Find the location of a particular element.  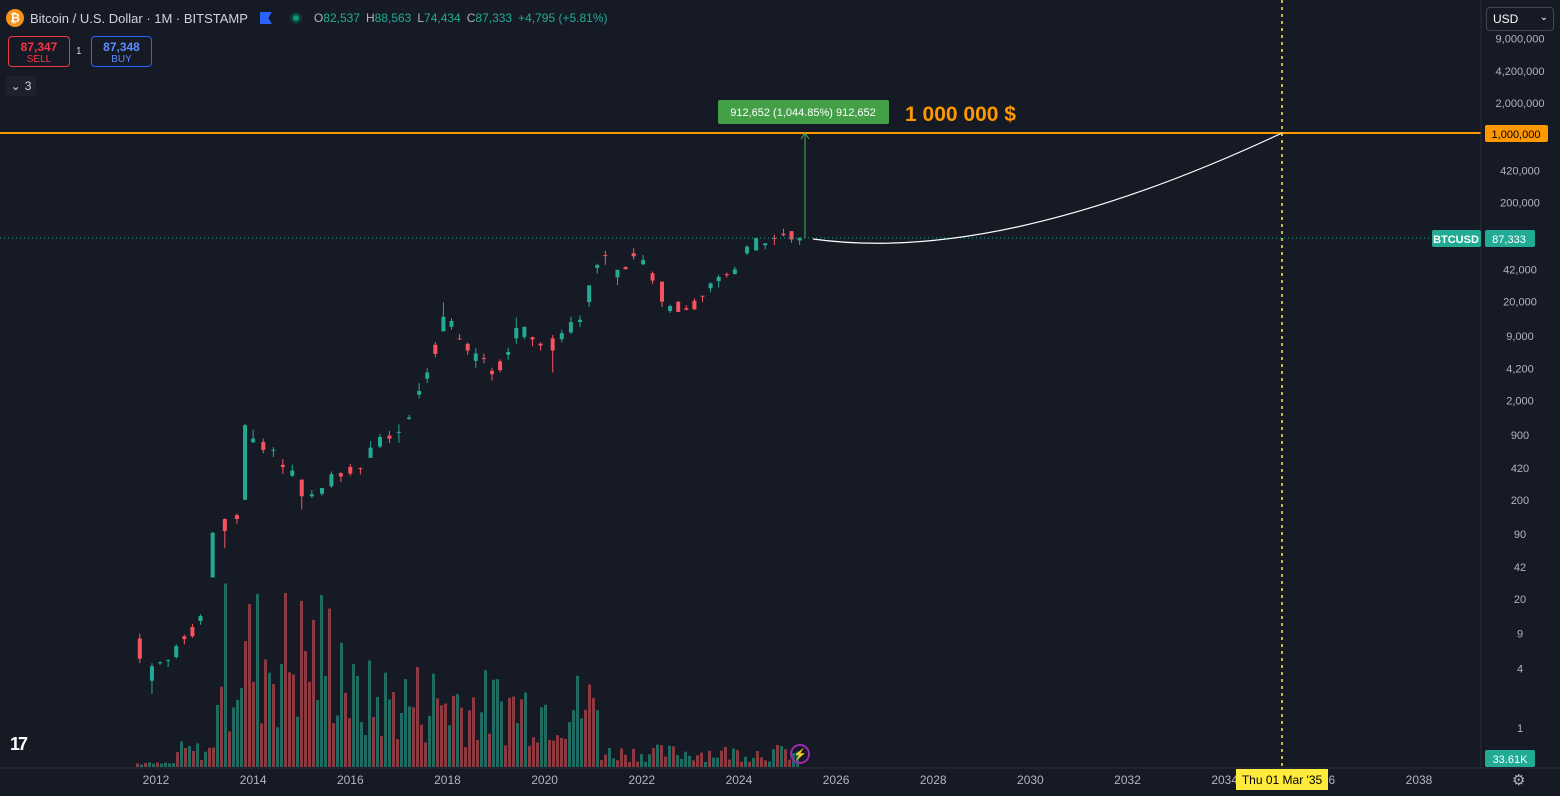

current-price-tag-text: 87,333 is located at coordinates (1509, 240).